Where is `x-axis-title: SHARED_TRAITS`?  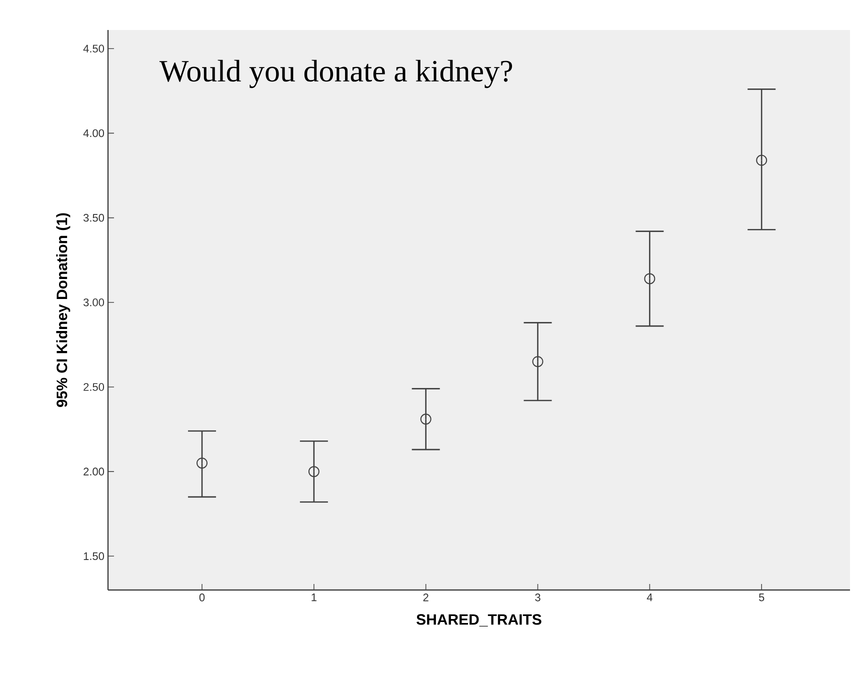
x-axis-title: SHARED_TRAITS is located at coordinates (479, 620).